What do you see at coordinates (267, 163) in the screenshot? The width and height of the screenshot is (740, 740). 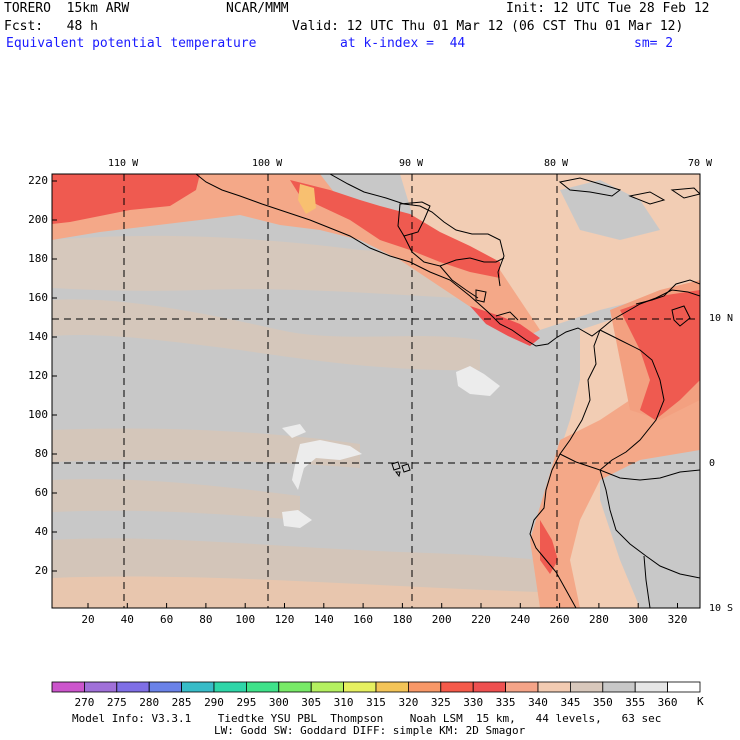 I see `lon-label-100w: 100 W` at bounding box center [267, 163].